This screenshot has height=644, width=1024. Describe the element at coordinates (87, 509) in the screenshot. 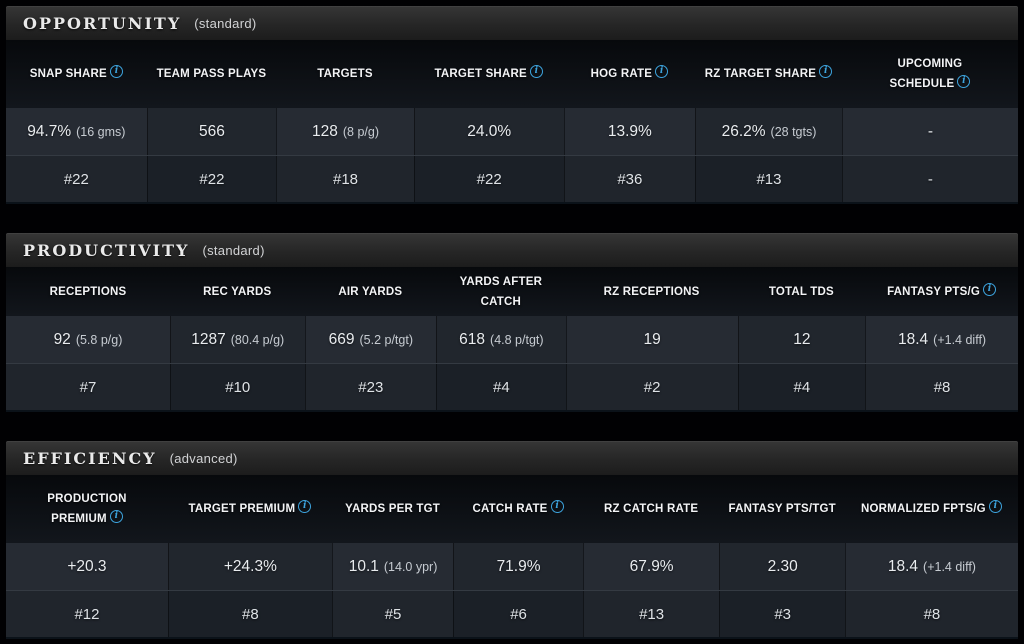

I see `column-header-label: PRODUCTION PREMIUM` at that location.